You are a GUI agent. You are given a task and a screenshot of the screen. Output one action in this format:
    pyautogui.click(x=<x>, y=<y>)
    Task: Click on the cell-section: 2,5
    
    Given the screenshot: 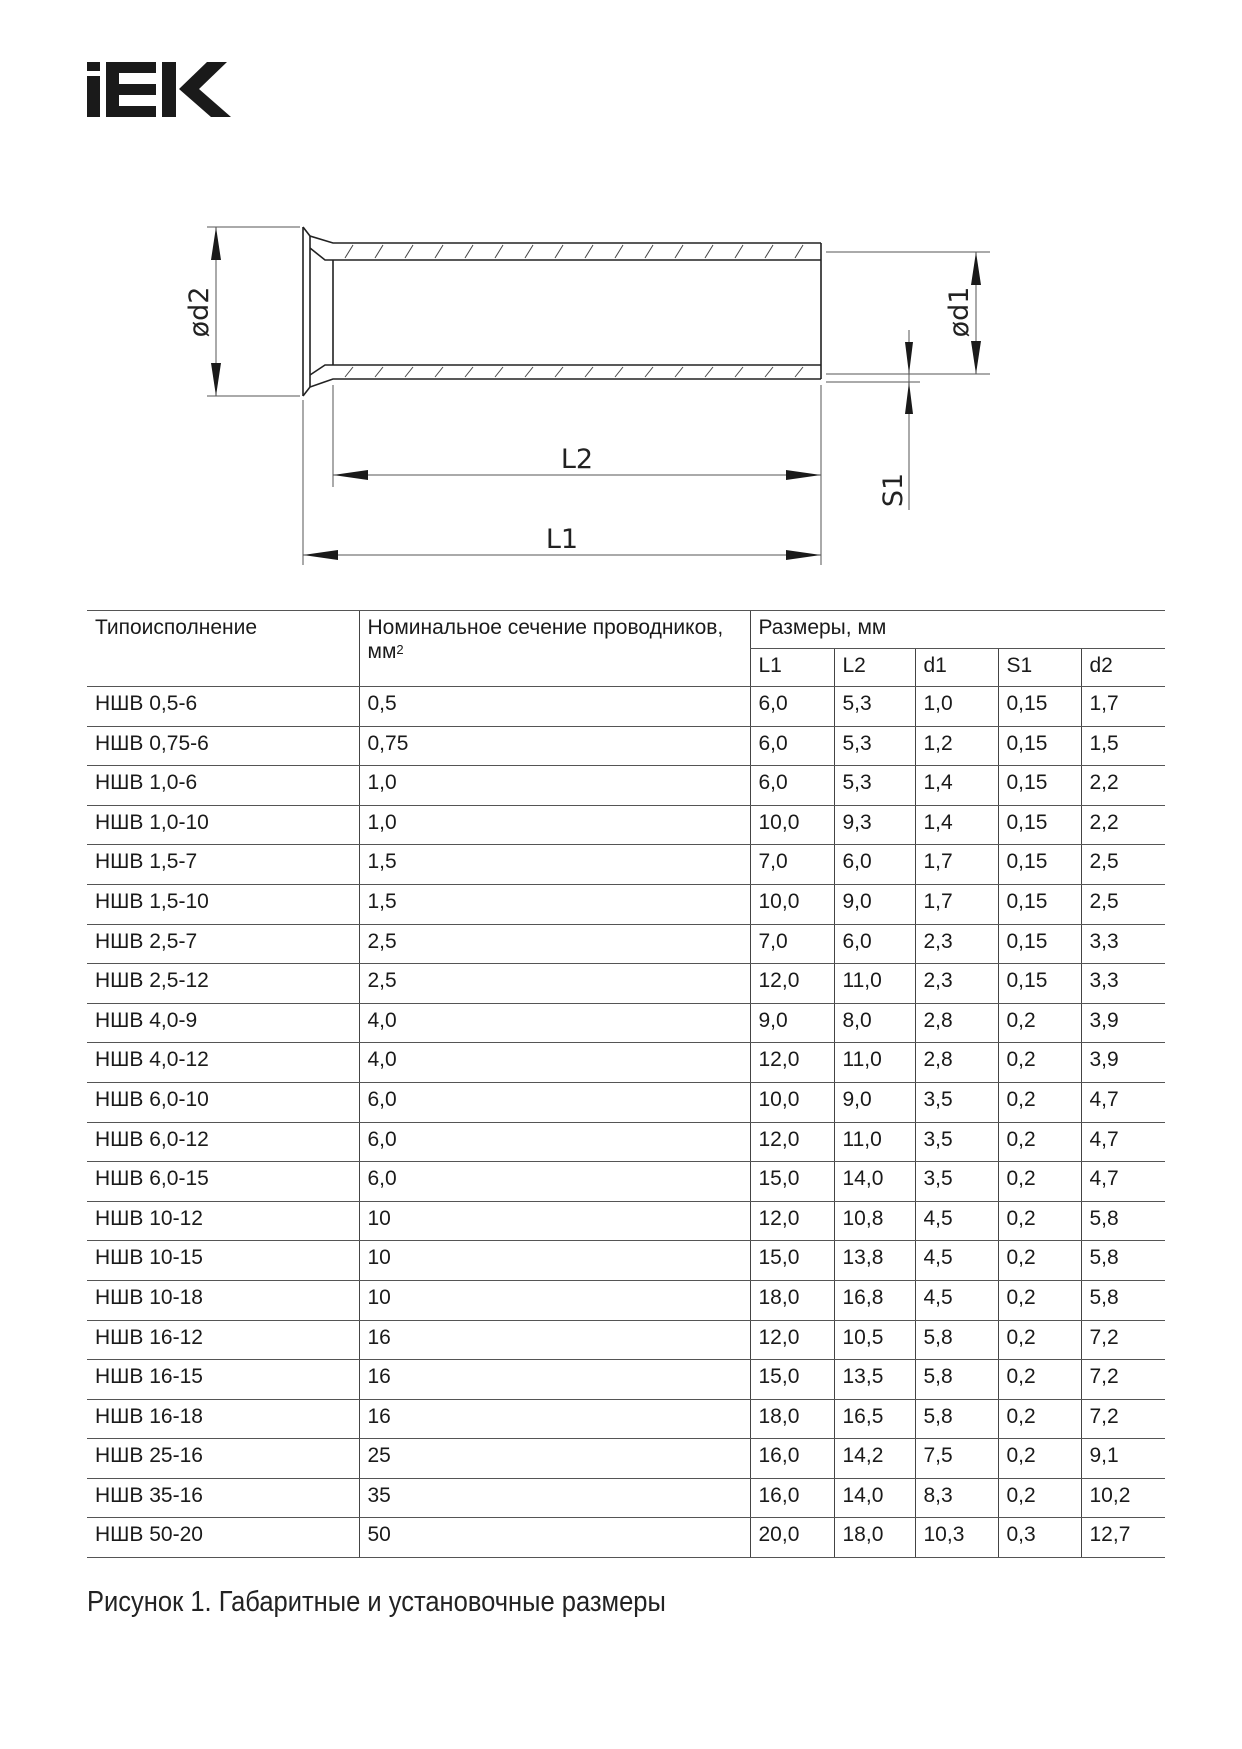 What is the action you would take?
    pyautogui.click(x=554, y=944)
    